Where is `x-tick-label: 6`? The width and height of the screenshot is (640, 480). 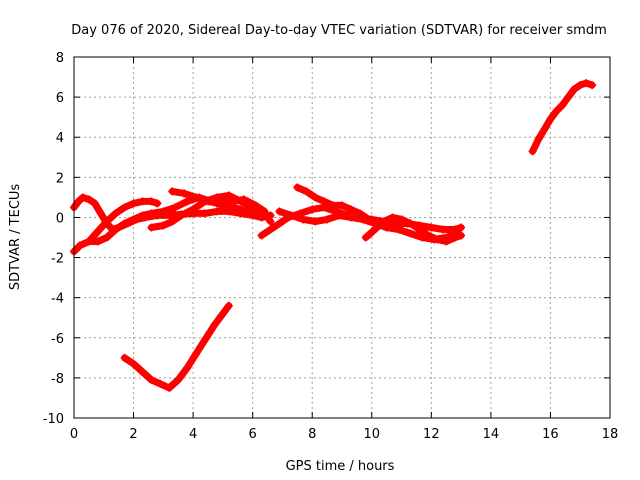
x-tick-label: 6 is located at coordinates (253, 434).